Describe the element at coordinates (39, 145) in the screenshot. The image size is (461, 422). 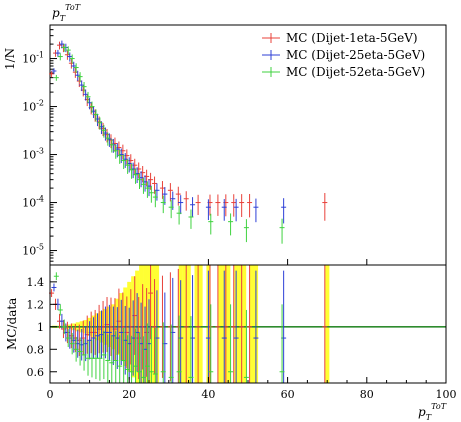
I see `top-y-axis: 10⁻⁵ 10⁻⁴ 10⁻³ 10⁻² 10⁻¹` at that location.